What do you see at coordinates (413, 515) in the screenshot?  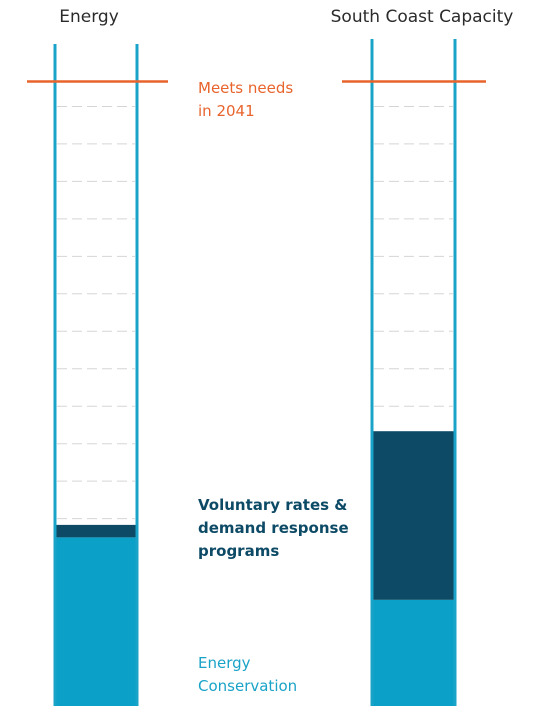 I see `bar-south-coast-capacity-voluntary-rates-demand-response-programs` at bounding box center [413, 515].